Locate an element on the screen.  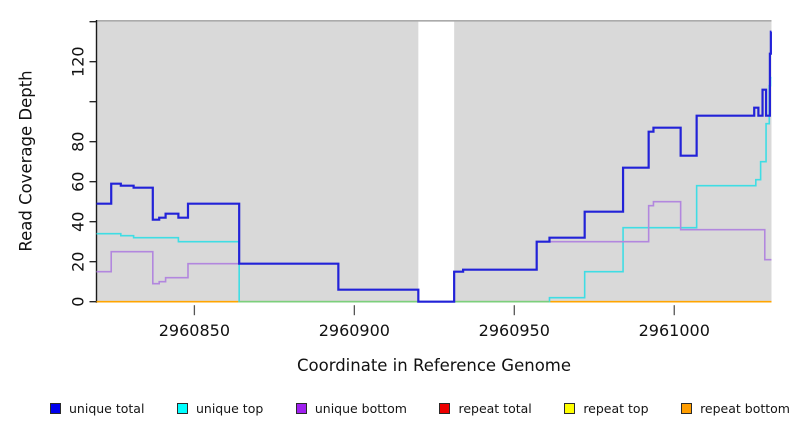
y-axis-tick-label: 0 is located at coordinates (78, 302).